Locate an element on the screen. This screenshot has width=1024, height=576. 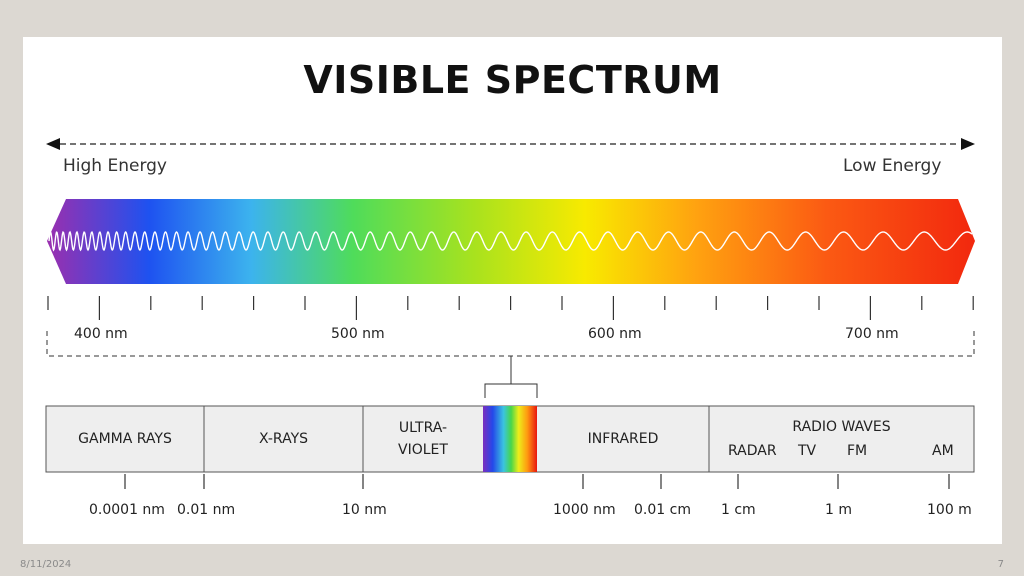
footer-page-number: 7 is located at coordinates (1000, 564).